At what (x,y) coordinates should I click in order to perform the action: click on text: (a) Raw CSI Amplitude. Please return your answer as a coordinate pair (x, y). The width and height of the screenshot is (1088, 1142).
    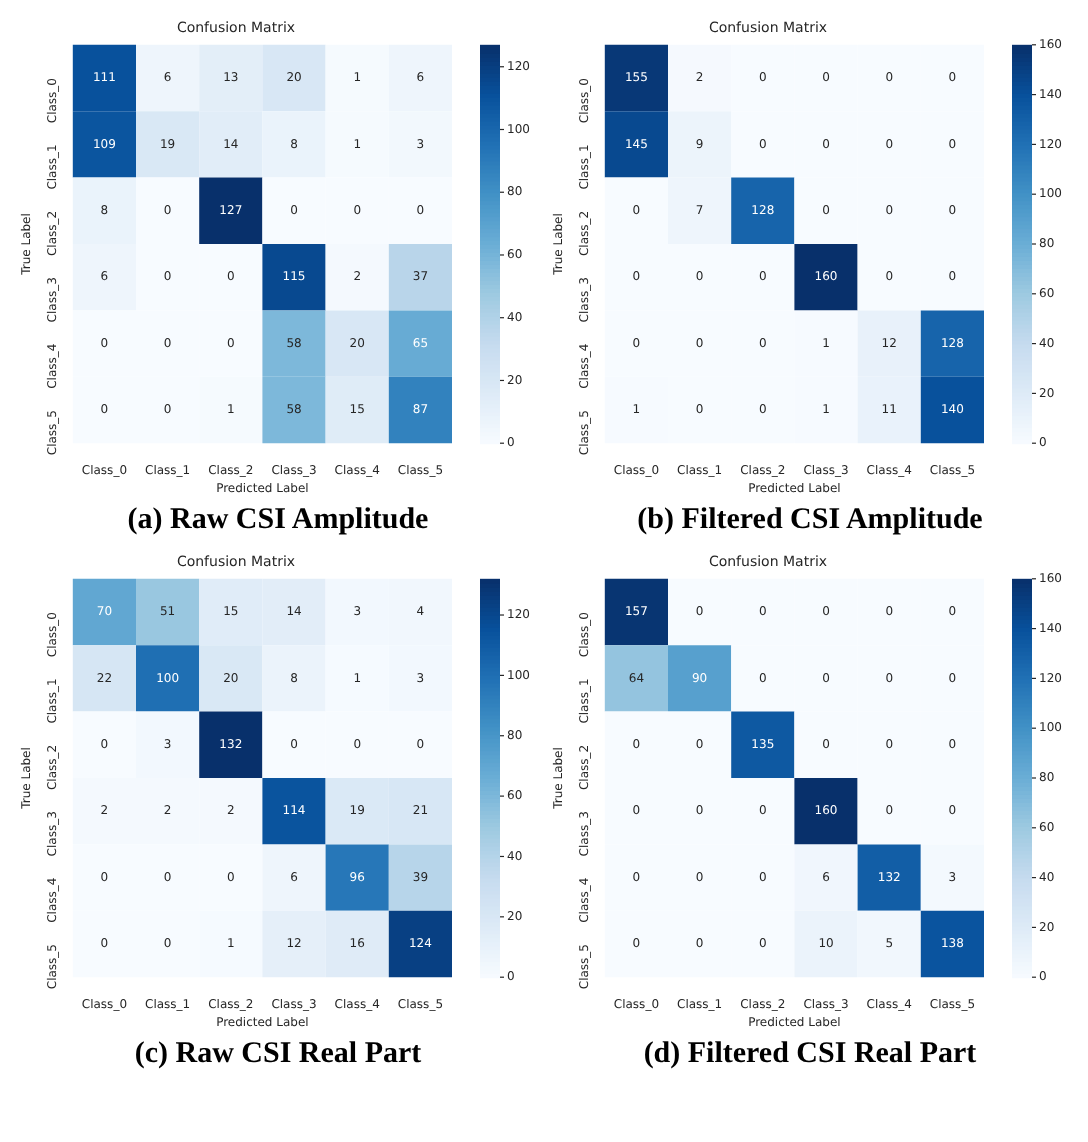
    Looking at the image, I should click on (278, 521).